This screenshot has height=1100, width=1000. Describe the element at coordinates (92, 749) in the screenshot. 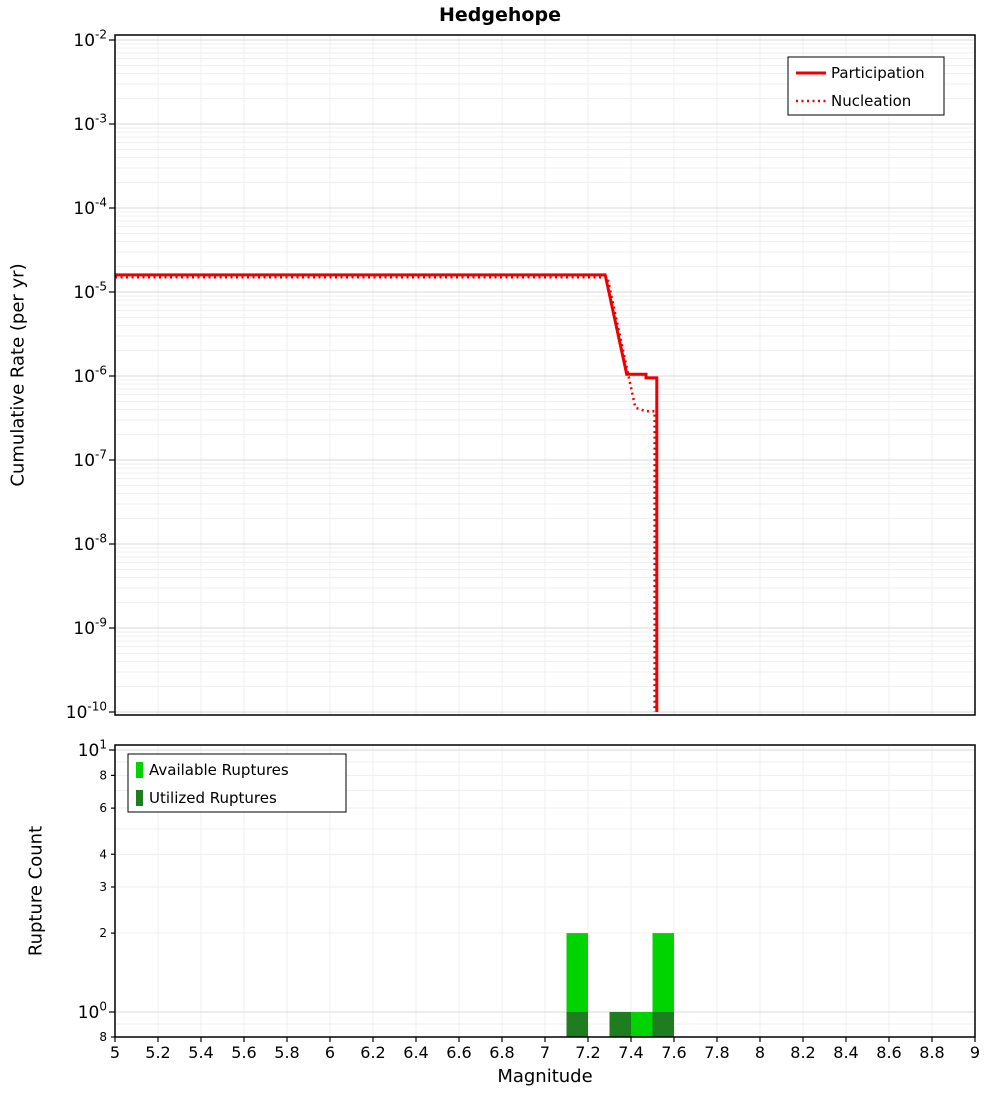

I see `y-tick-label-bottom: 10¹` at that location.